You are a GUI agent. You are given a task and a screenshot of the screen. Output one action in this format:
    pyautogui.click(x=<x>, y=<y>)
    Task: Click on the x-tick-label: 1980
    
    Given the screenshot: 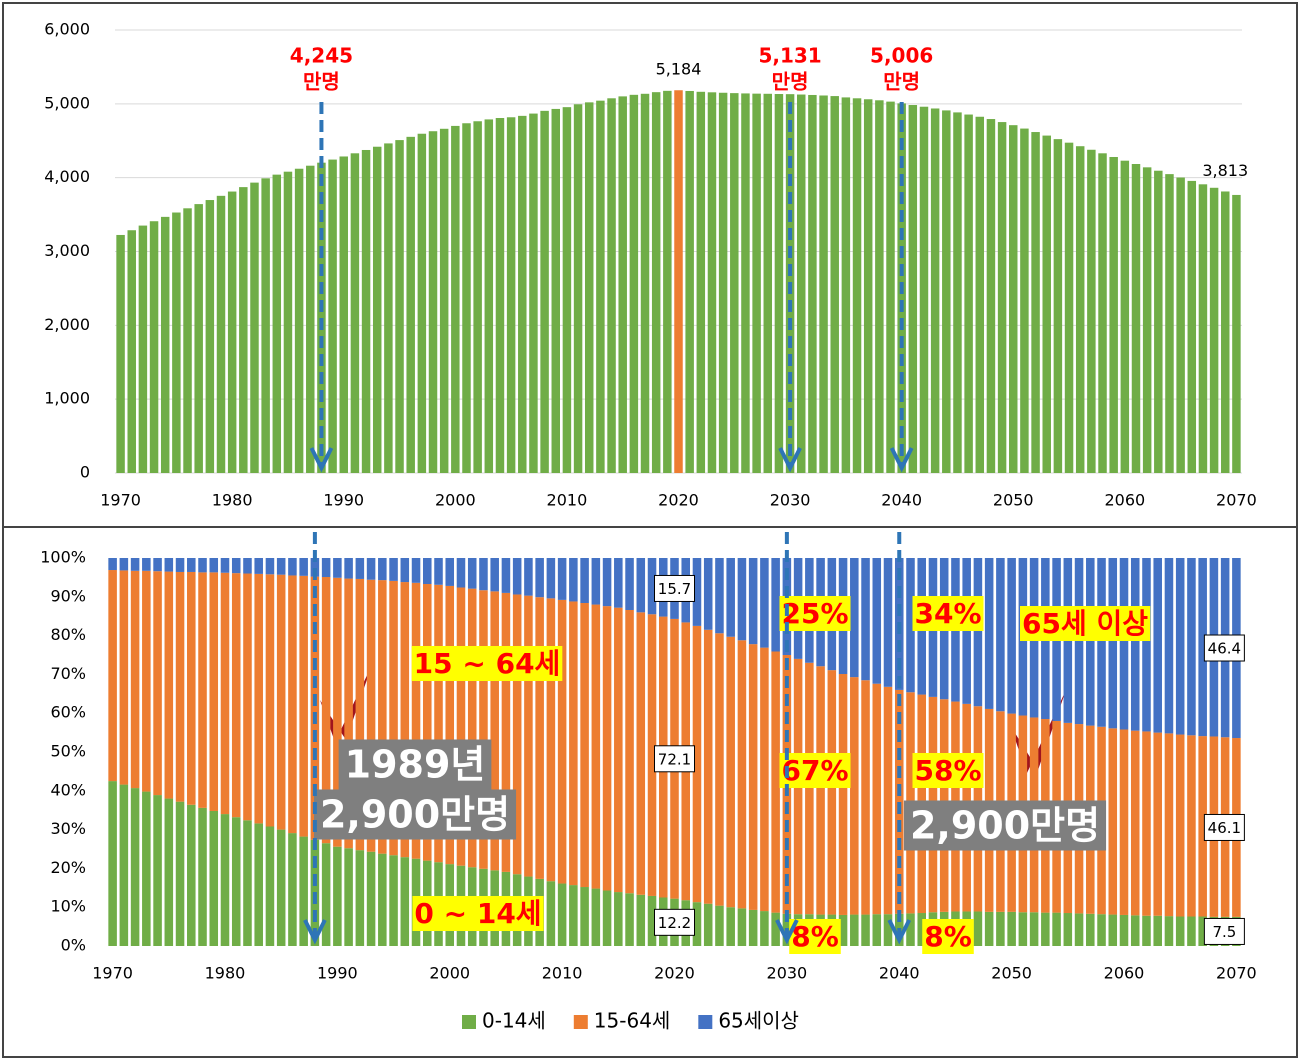 What is the action you would take?
    pyautogui.click(x=225, y=973)
    